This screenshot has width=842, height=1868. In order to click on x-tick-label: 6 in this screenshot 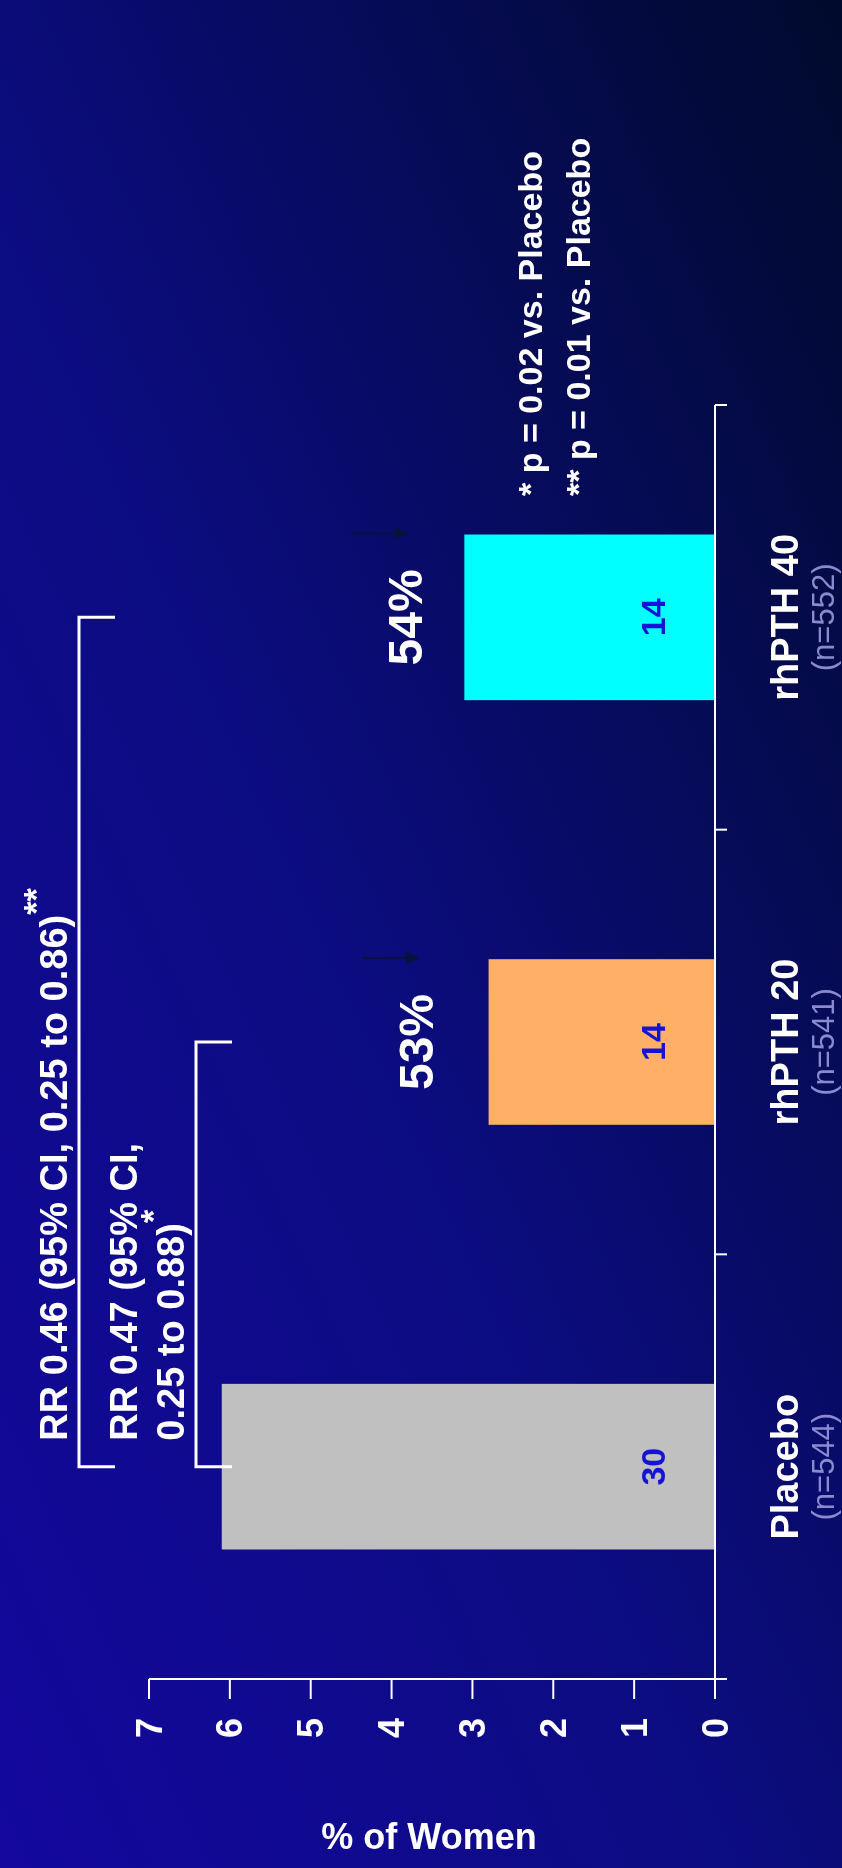, I will do `click(230, 1728)`.